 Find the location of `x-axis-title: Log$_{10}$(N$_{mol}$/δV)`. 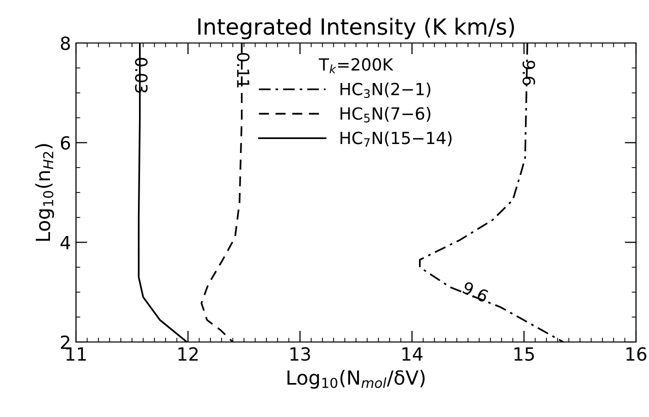

x-axis-title: Log$_{10}$(N$_{mol}$/δV) is located at coordinates (356, 379).